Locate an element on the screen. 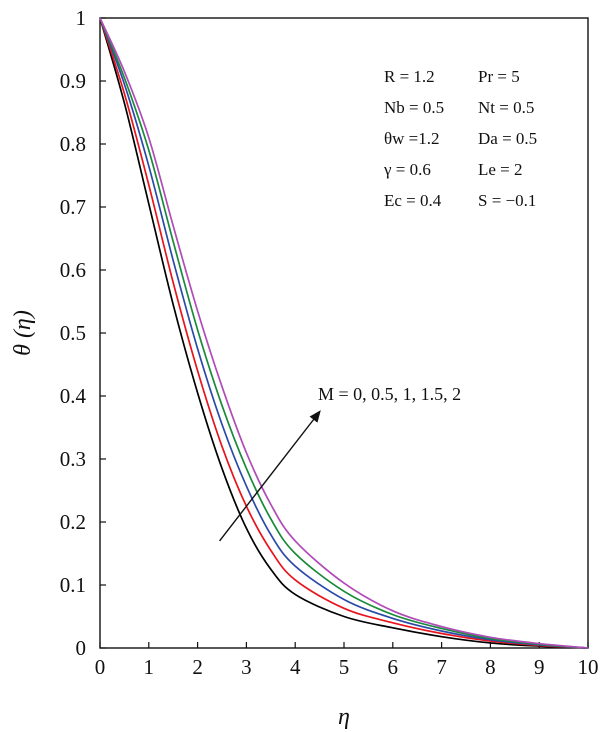 This screenshot has height=732, width=600. x-tick-label: 9 is located at coordinates (539, 667).